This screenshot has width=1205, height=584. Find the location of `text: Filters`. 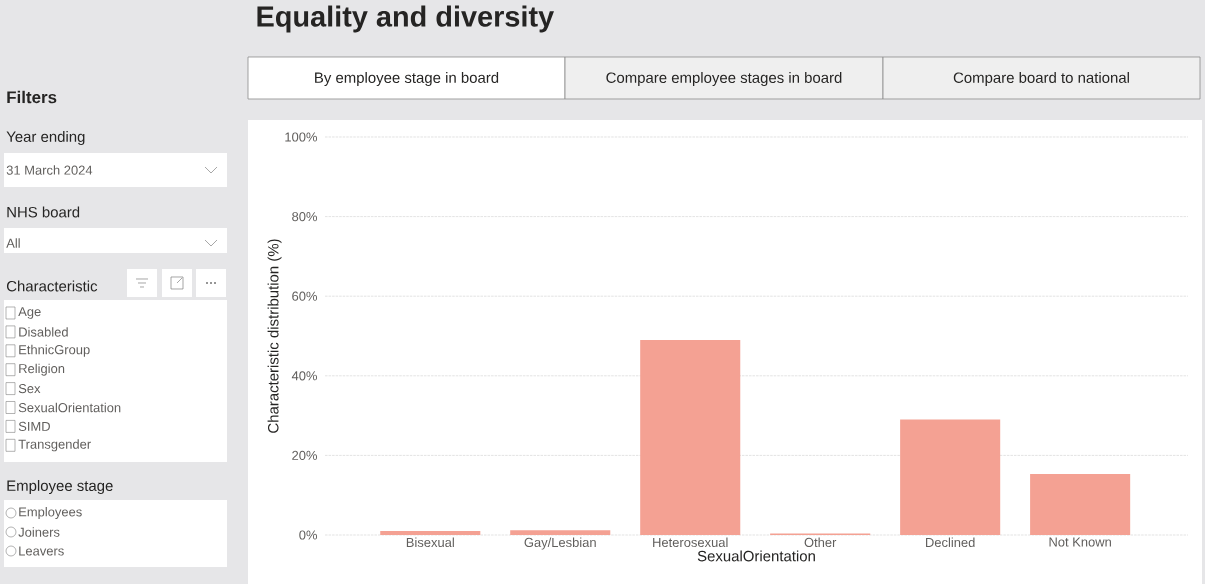

text: Filters is located at coordinates (32, 97).